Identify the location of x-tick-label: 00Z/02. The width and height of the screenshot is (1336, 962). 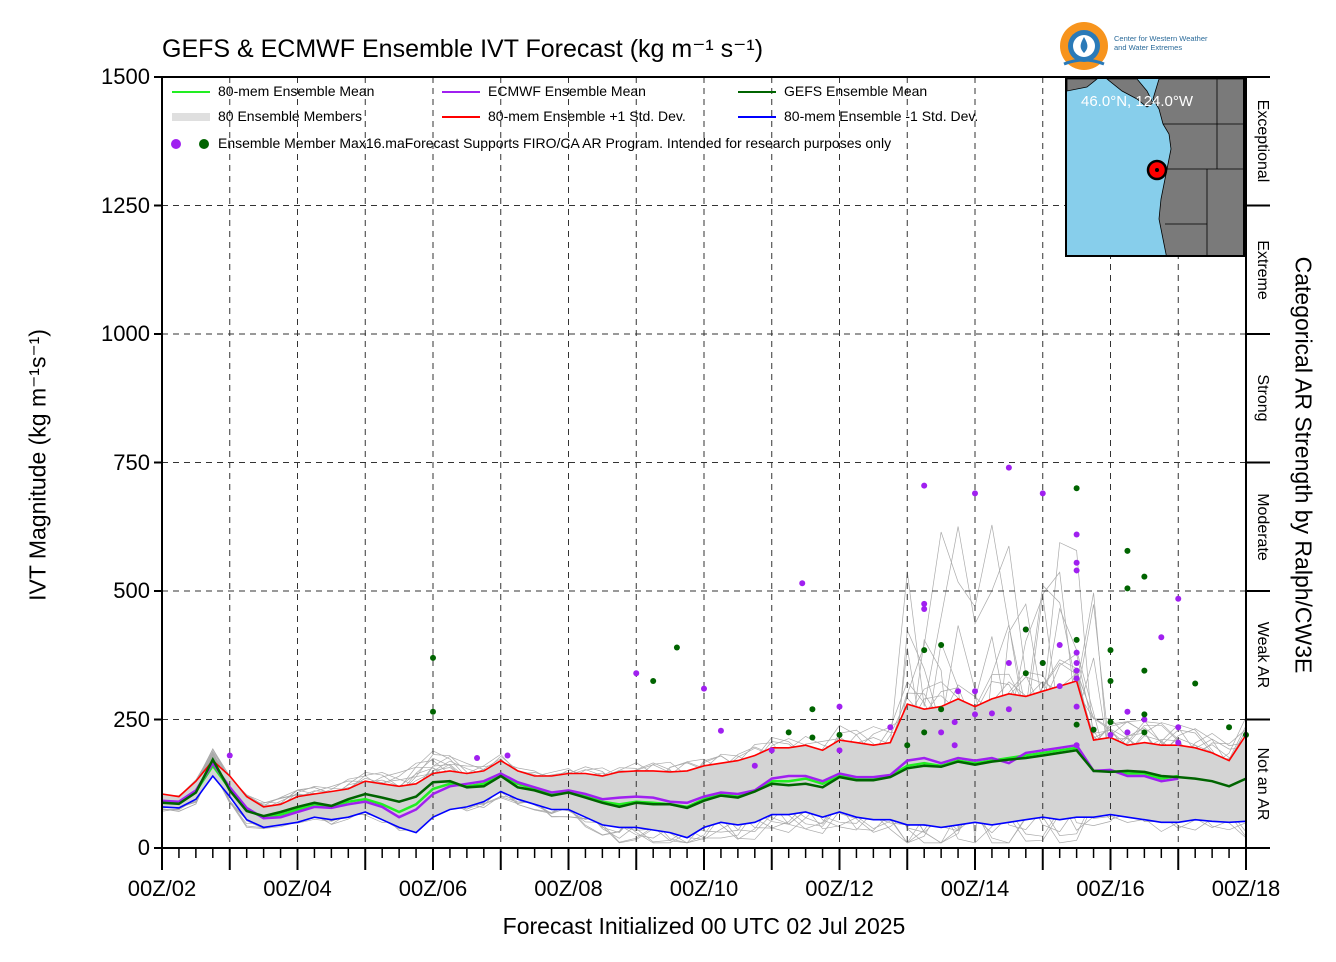
(162, 888).